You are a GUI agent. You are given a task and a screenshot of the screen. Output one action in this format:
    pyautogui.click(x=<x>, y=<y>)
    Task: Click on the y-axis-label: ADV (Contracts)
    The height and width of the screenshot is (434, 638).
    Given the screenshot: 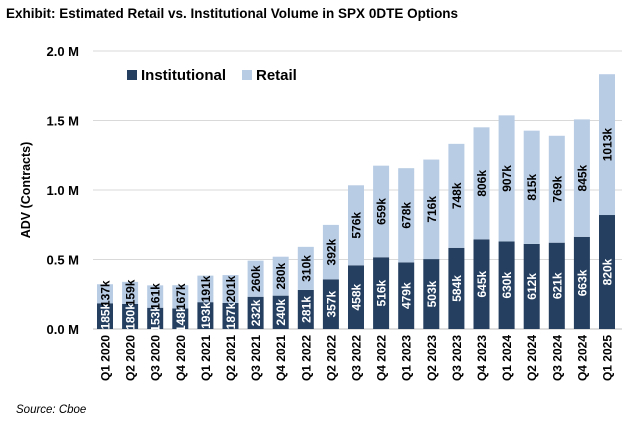 What is the action you would take?
    pyautogui.click(x=26, y=190)
    